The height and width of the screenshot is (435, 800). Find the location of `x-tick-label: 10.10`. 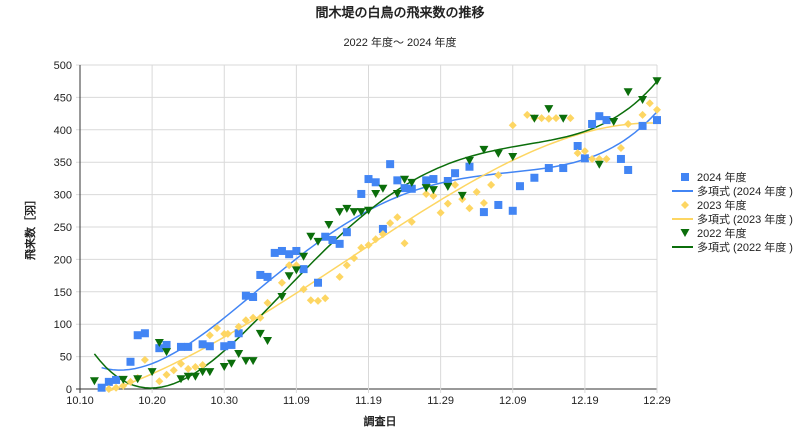

x-tick-label: 10.10 is located at coordinates (80, 401).